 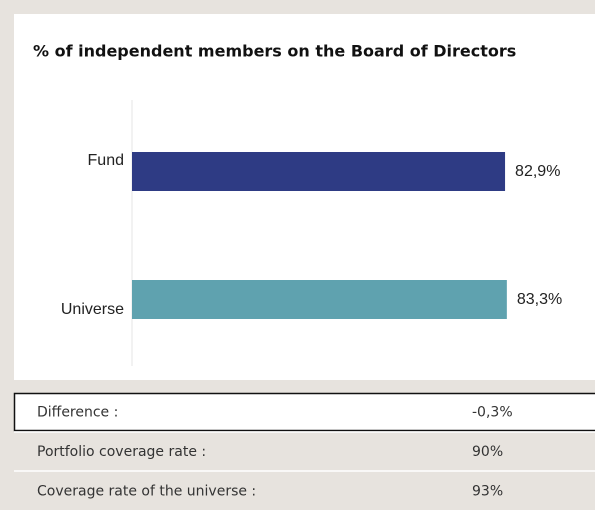 I want to click on row-label: Difference :, so click(x=77, y=413).